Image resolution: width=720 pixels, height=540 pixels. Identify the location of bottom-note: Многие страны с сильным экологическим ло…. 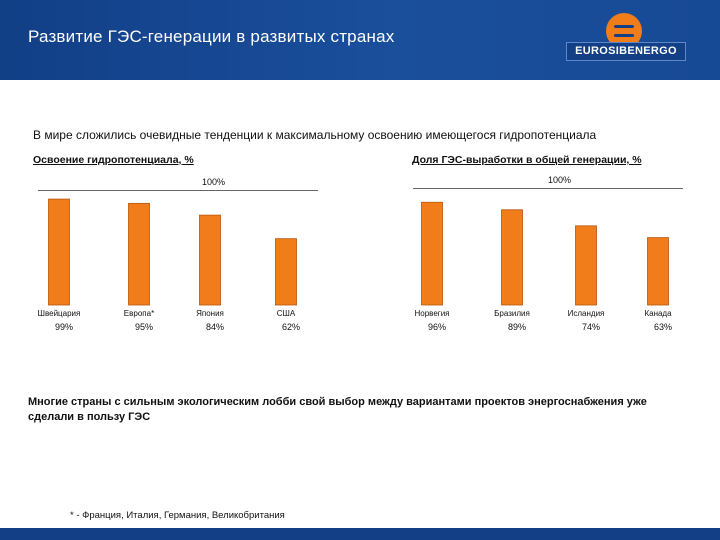
(337, 409).